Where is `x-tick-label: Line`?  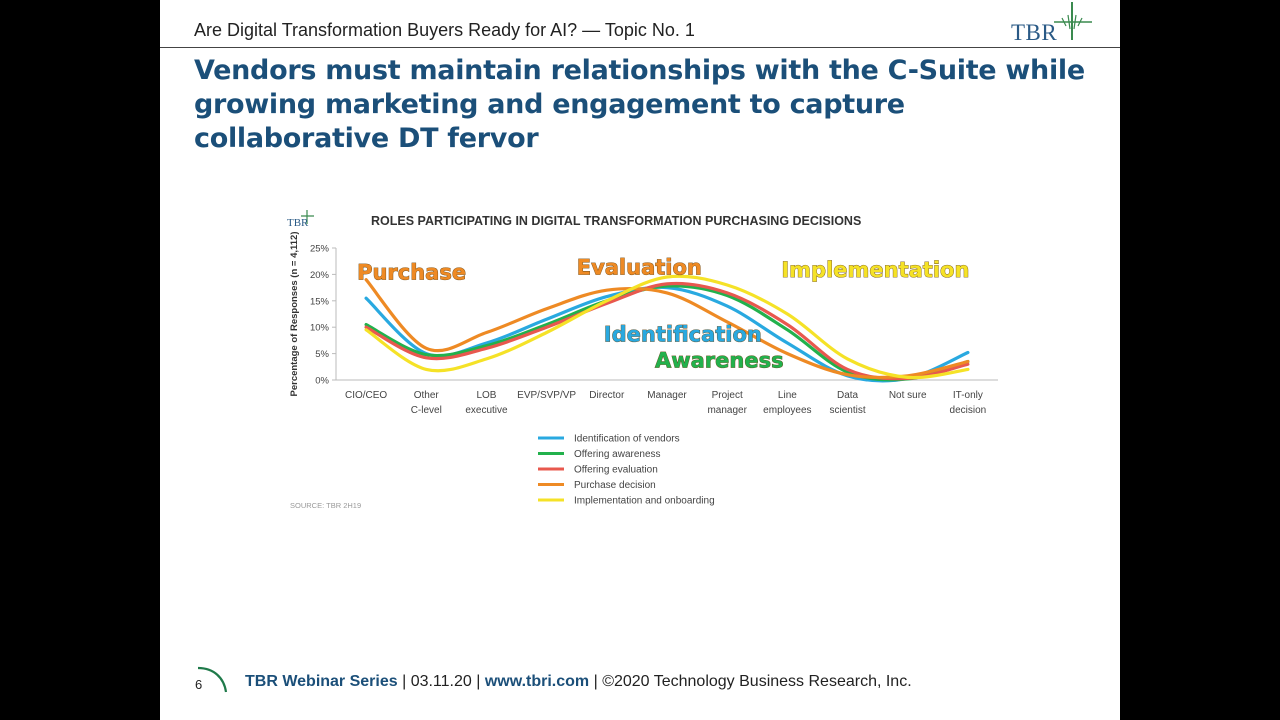 x-tick-label: Line is located at coordinates (787, 395).